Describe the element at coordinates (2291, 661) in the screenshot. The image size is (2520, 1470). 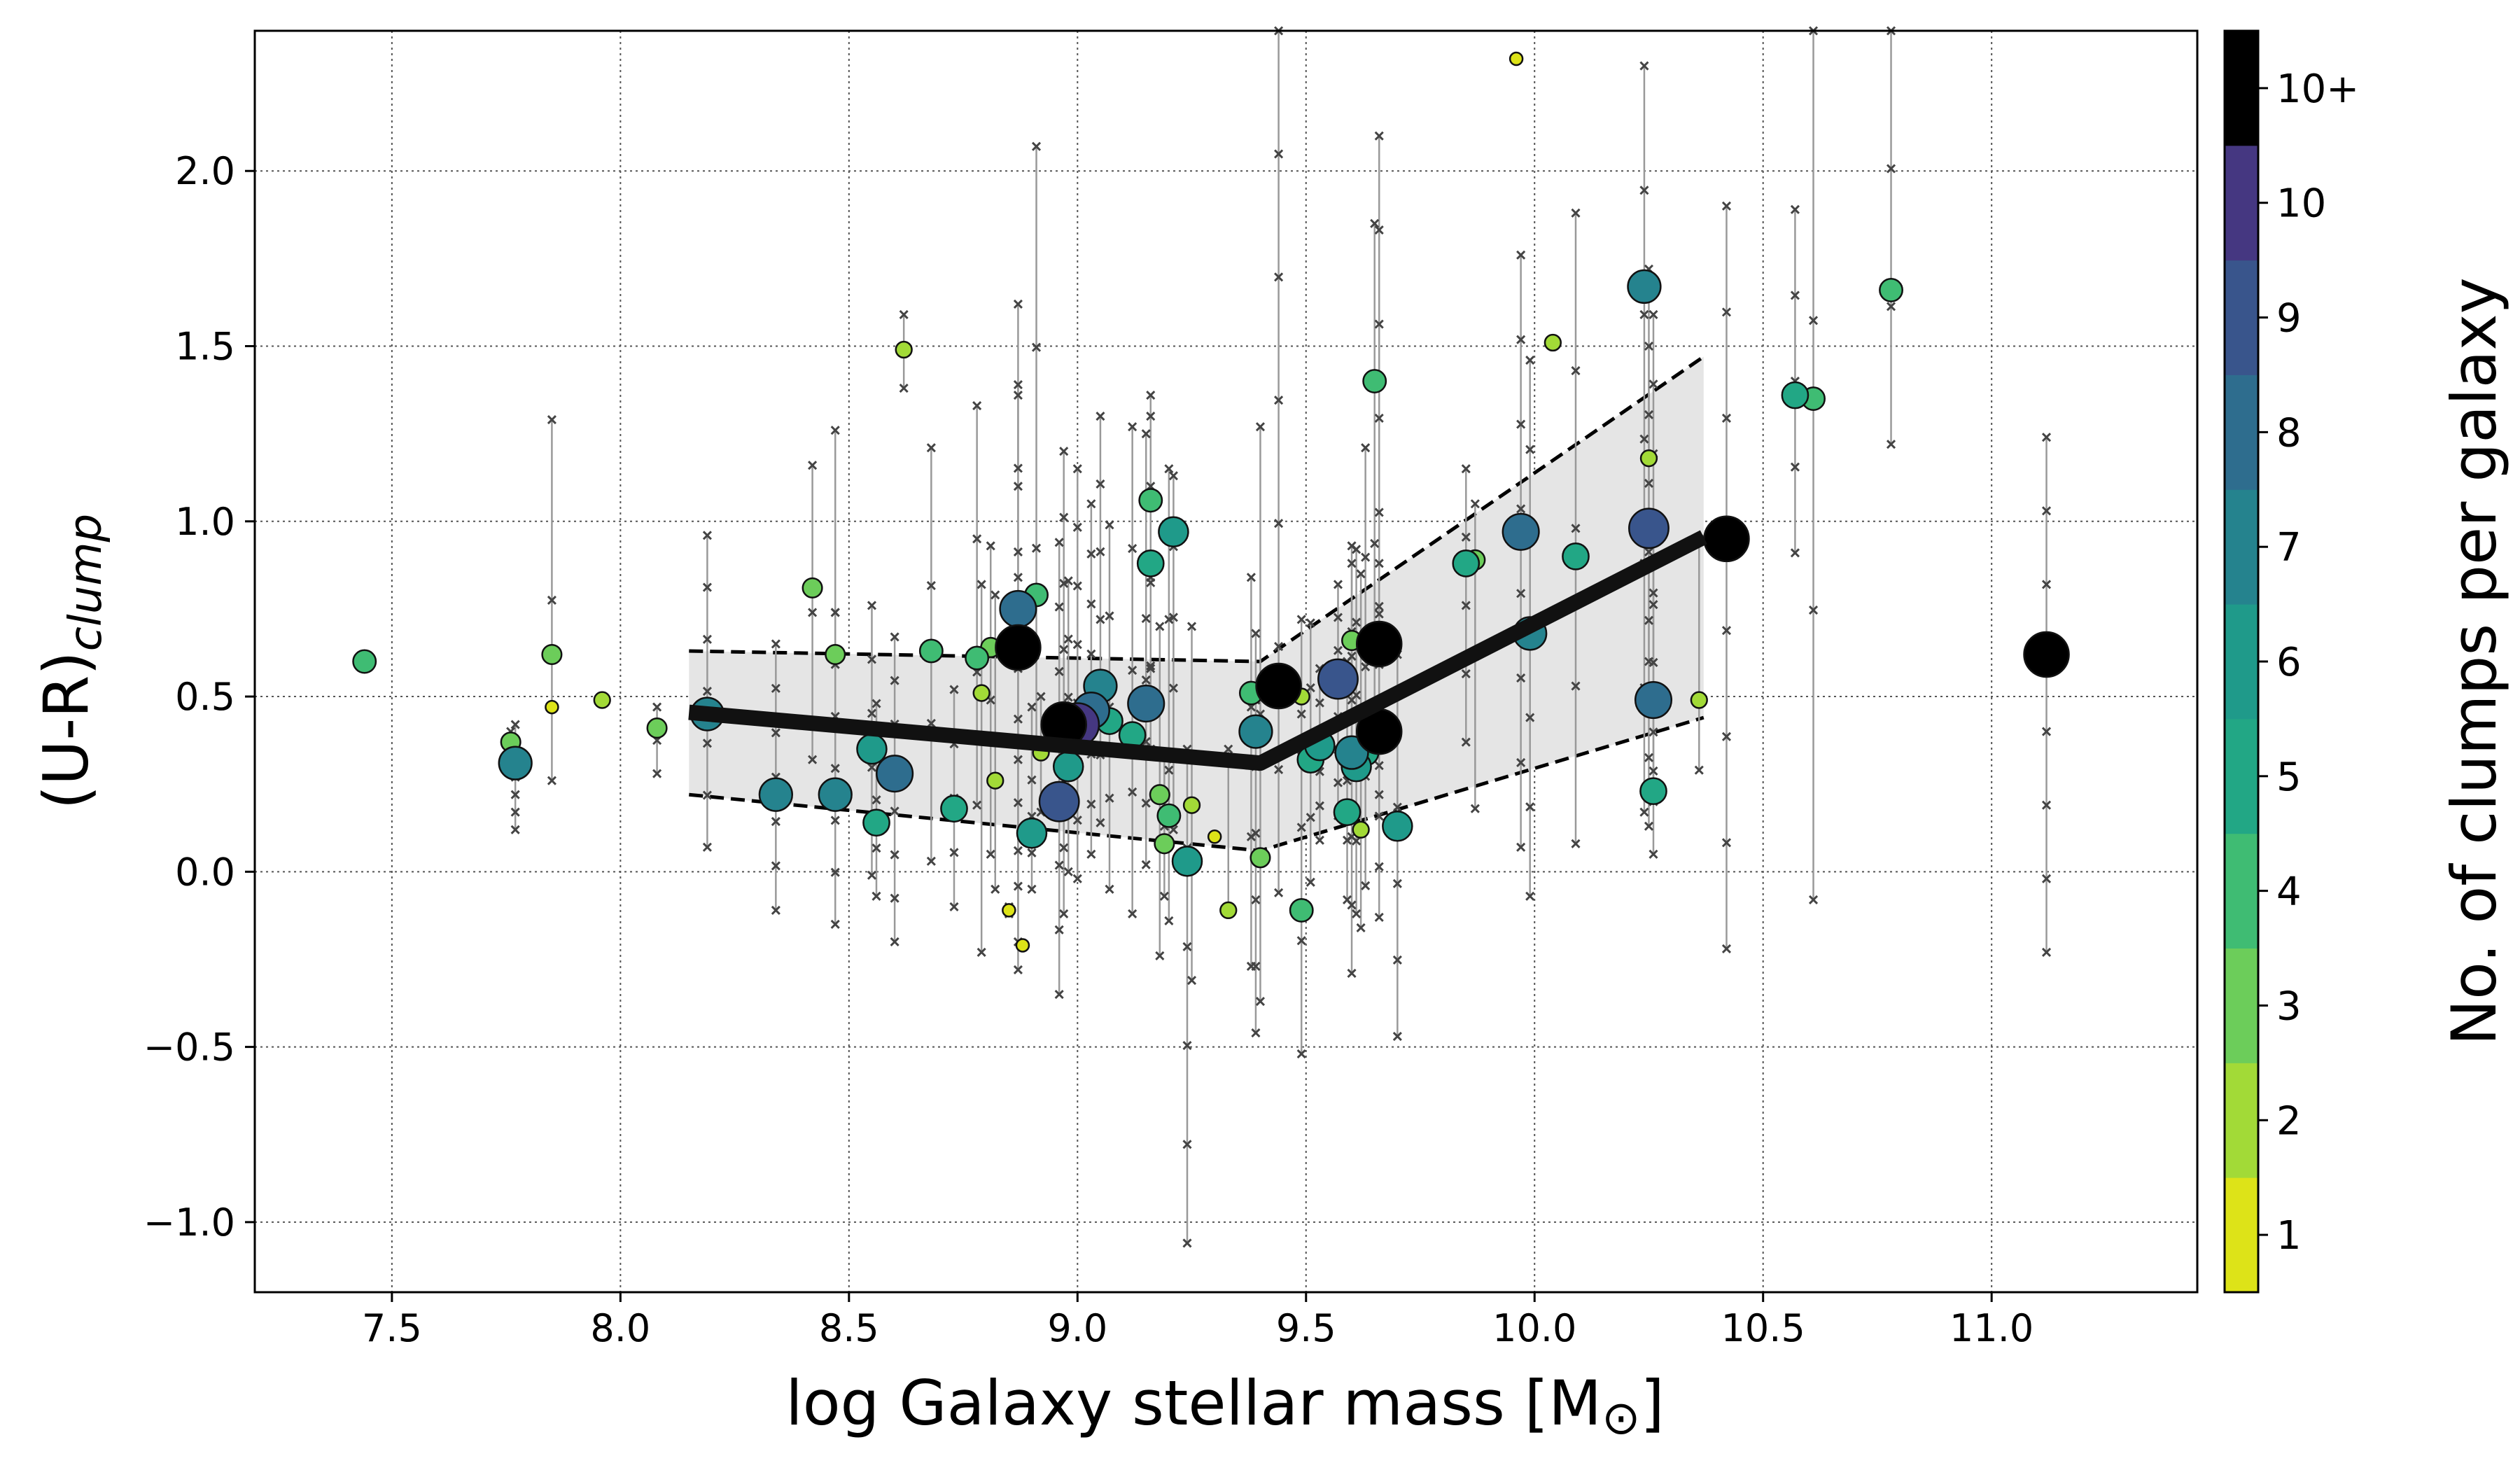
I see `colorbar: 1 2 3 4 5 6 7 8 9 10 10+` at that location.